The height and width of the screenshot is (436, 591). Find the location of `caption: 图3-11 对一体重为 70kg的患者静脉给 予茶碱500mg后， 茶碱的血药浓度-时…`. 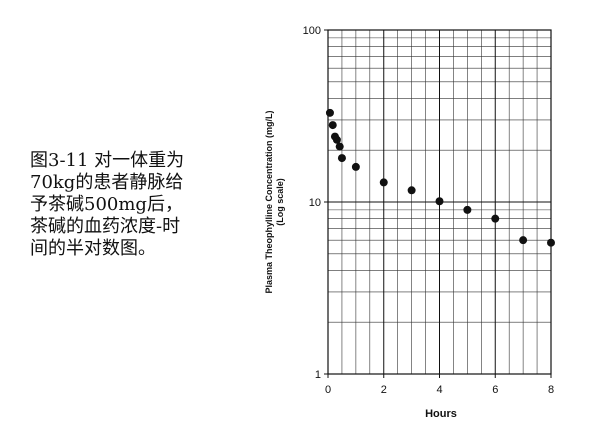

caption: 图3-11 对一体重为 70kg的患者静脉给 予茶碱500mg后， 茶碱的血药浓度-时… is located at coordinates (107, 205).